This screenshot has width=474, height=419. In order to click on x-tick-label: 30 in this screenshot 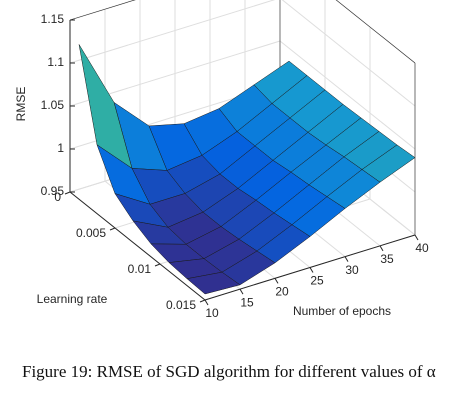, I will do `click(352, 270)`.